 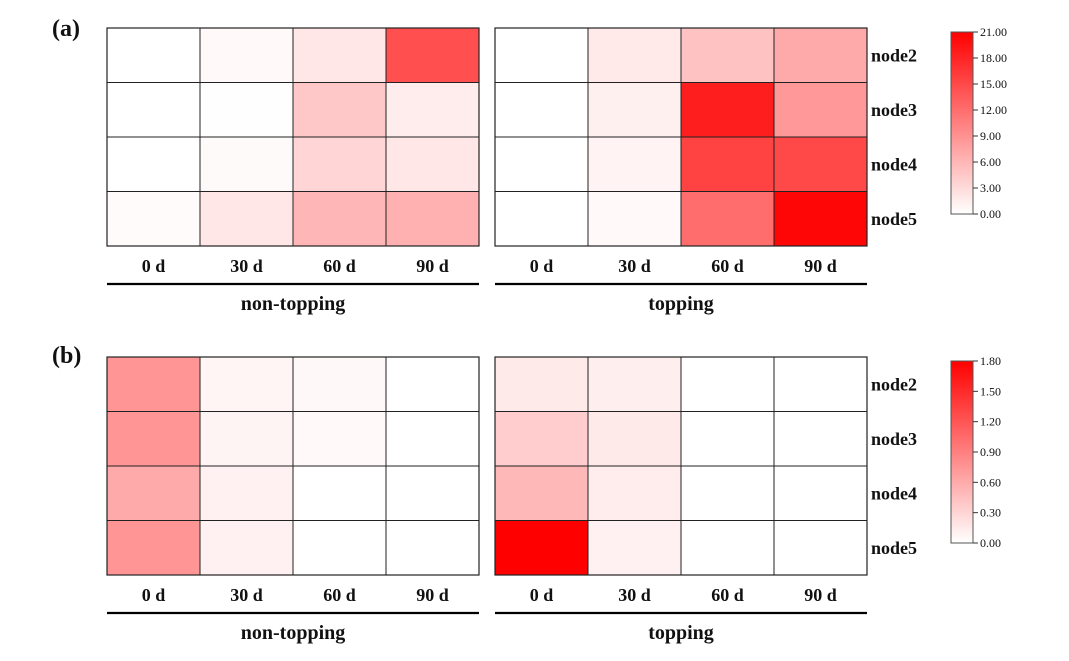 What do you see at coordinates (990, 513) in the screenshot?
I see `colorbar-tick-label: 0.30` at bounding box center [990, 513].